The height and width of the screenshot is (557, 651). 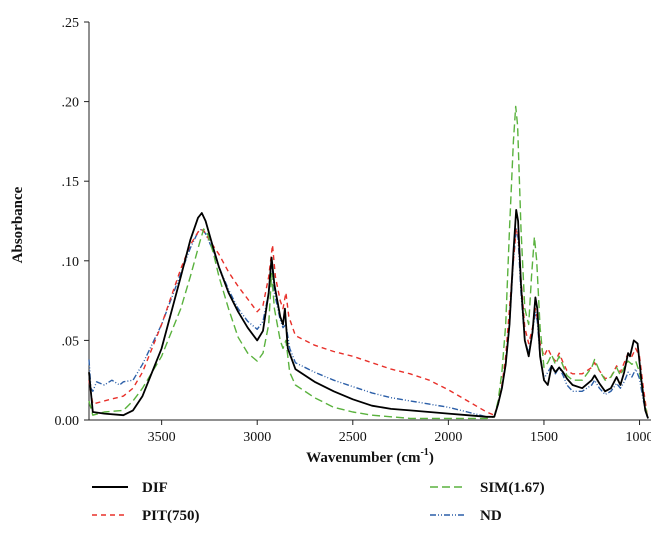 I want to click on y-axis-title: Absorbance, so click(x=18, y=224).